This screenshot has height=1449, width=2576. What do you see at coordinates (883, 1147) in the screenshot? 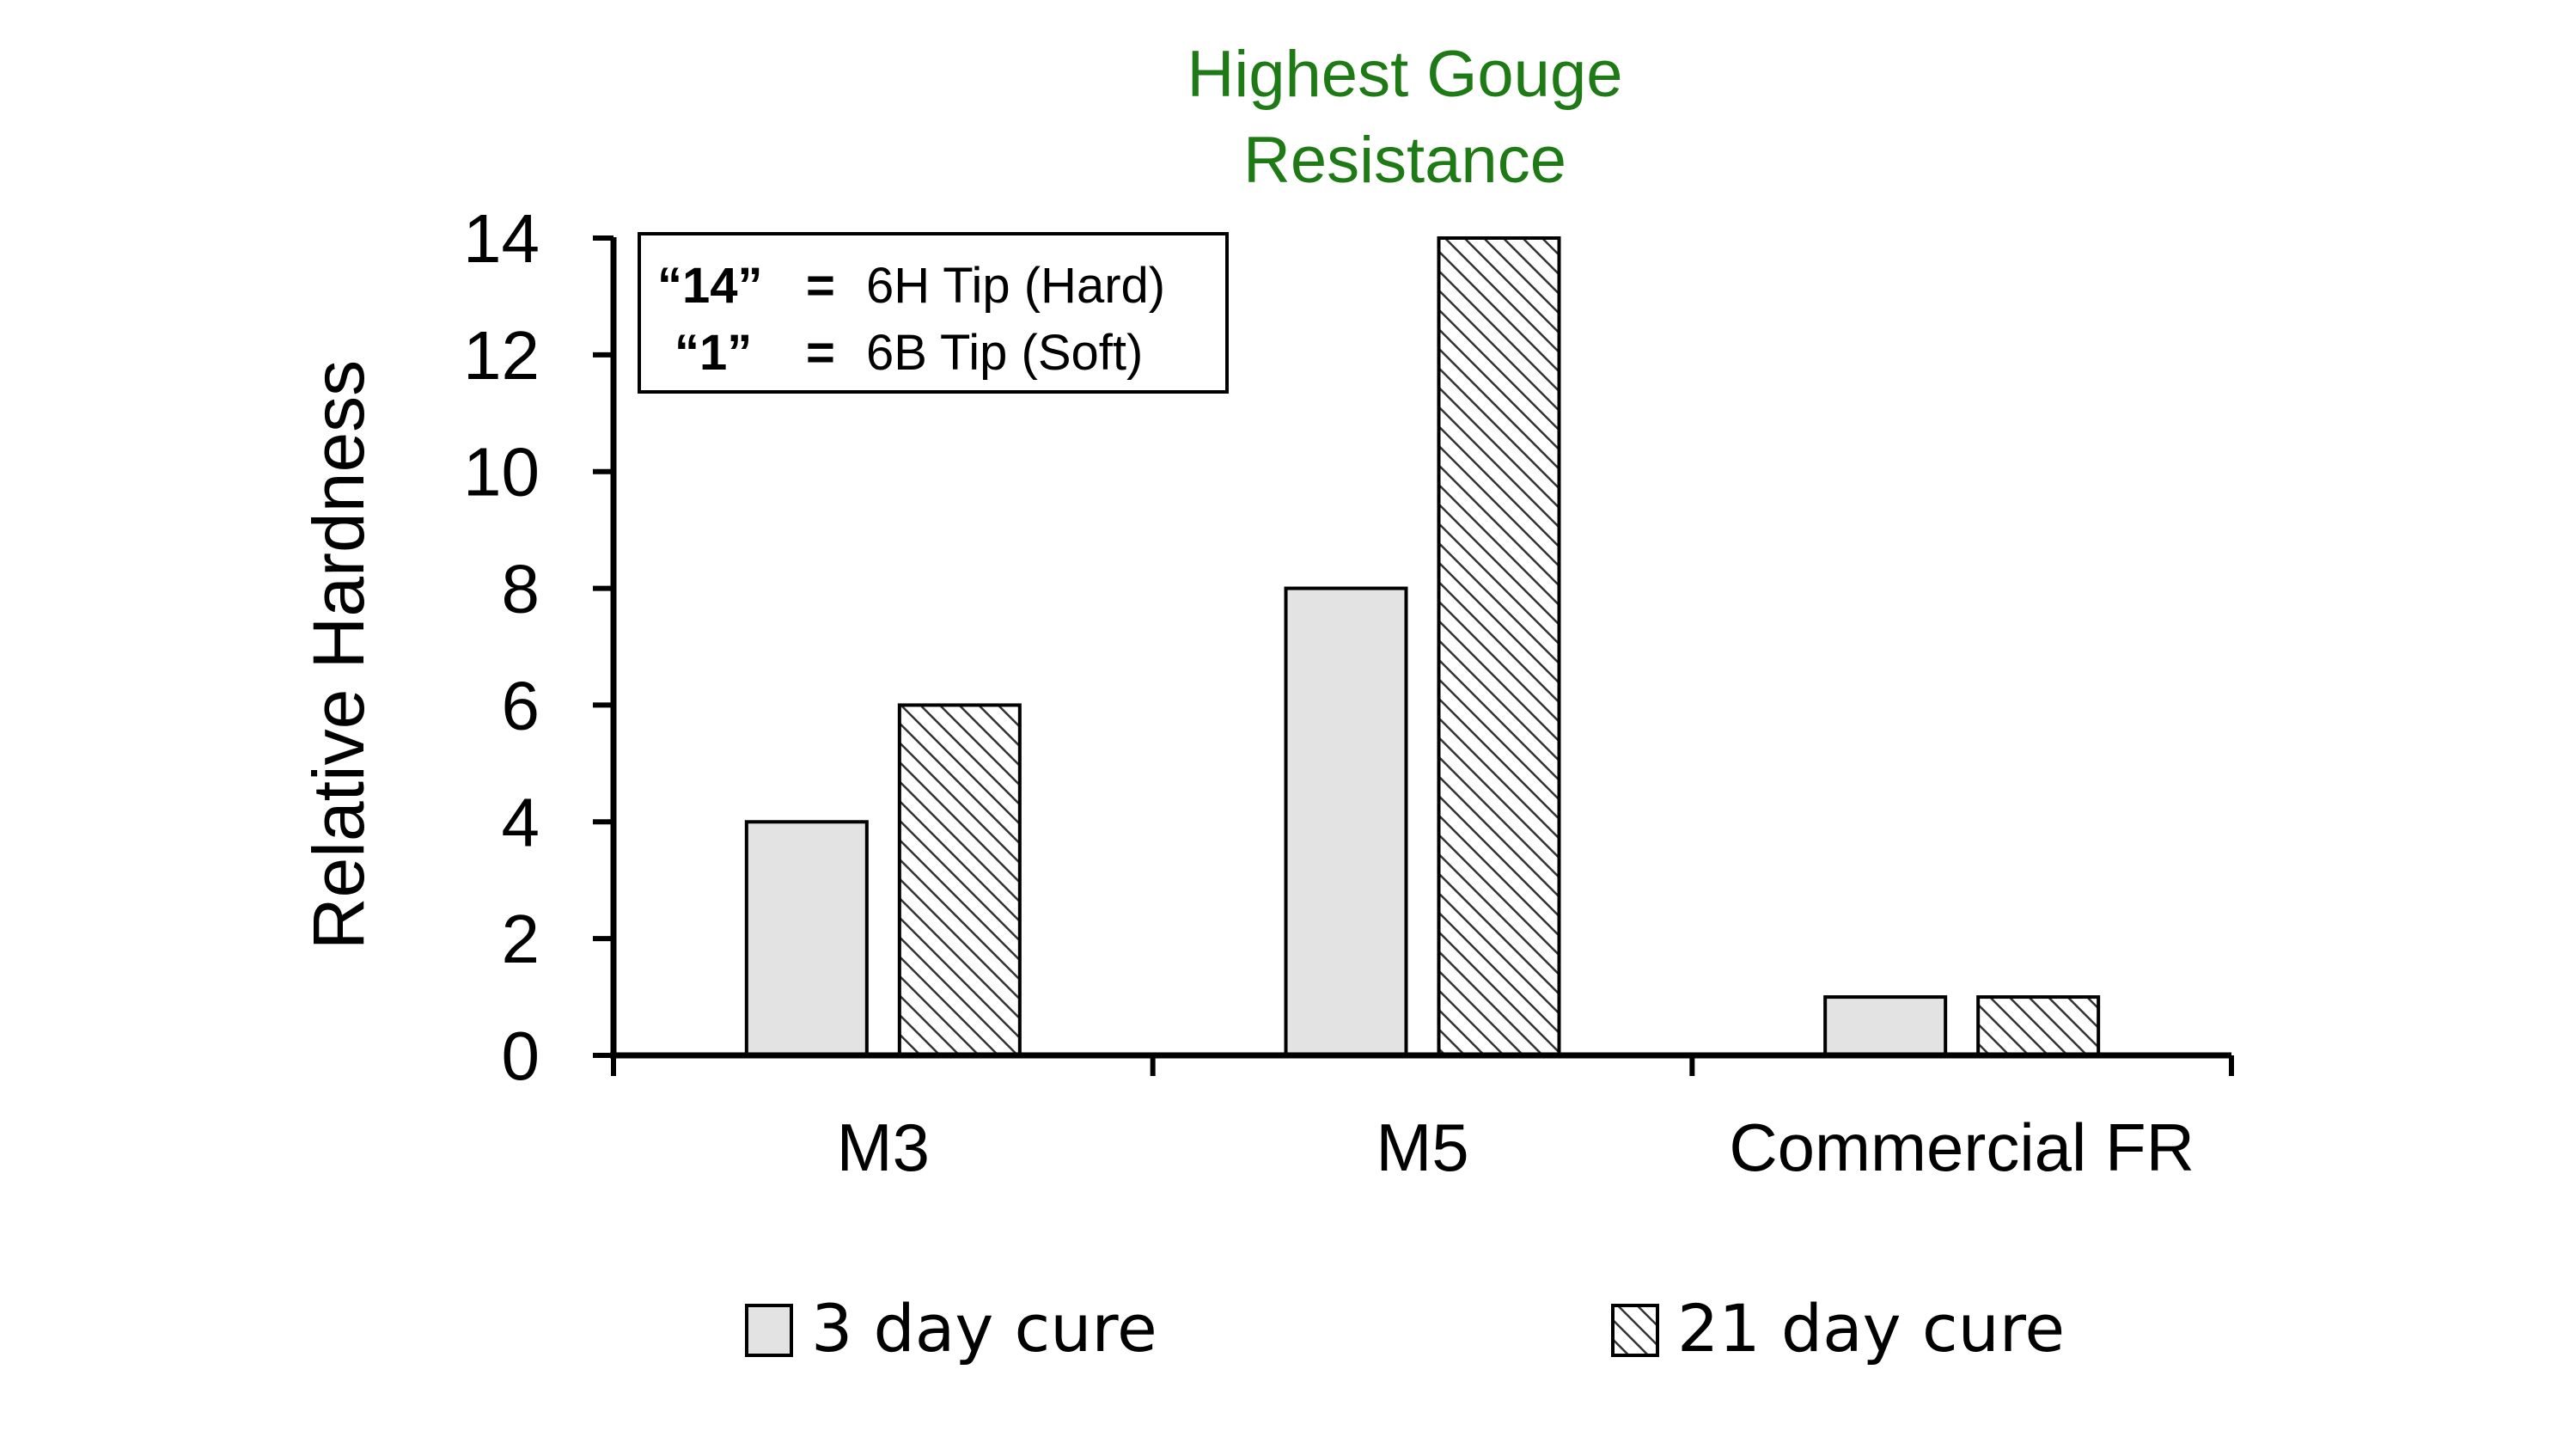
I see `x-category-label: M3` at bounding box center [883, 1147].